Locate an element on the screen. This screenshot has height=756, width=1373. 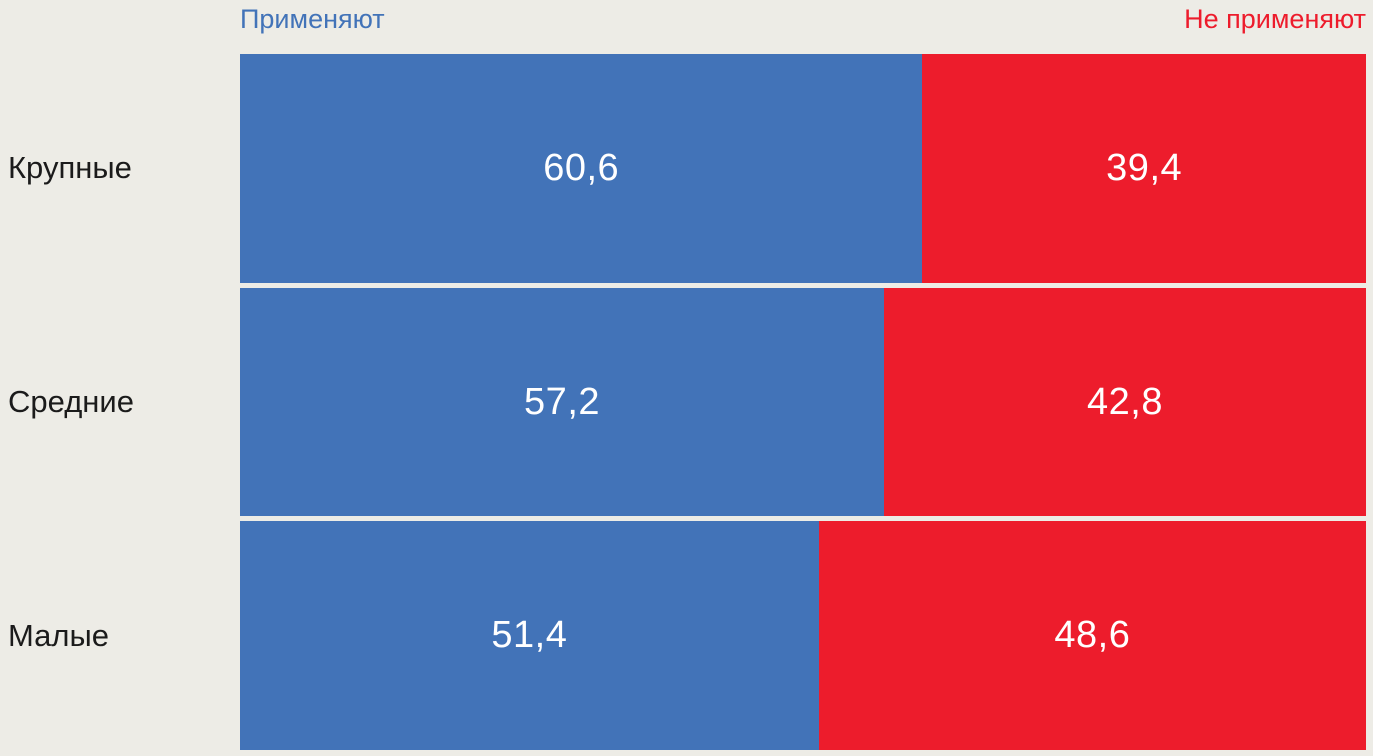
value-label-apply: 60,6 is located at coordinates (581, 167).